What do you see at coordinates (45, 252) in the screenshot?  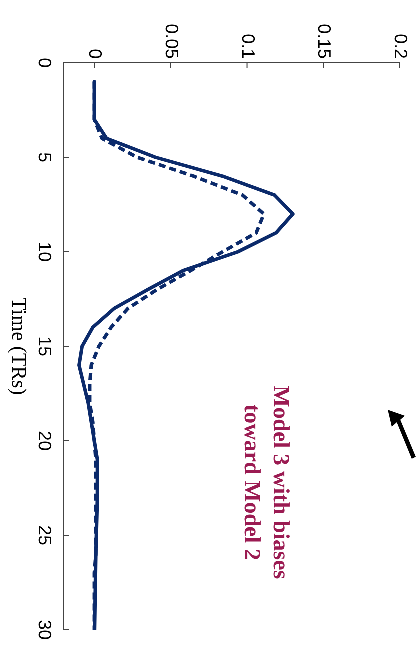 I see `y-tick-label: 10` at bounding box center [45, 252].